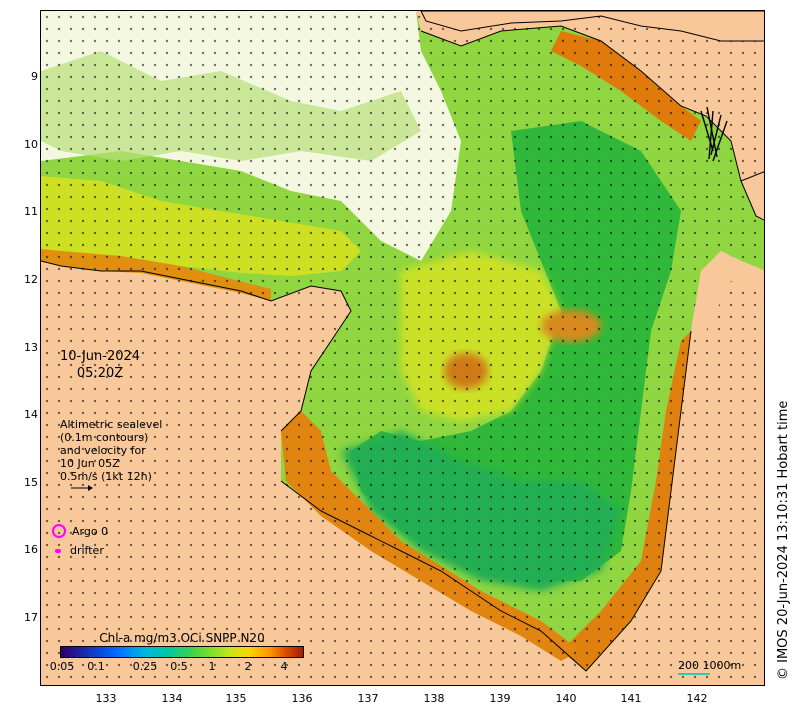 The width and height of the screenshot is (792, 716). Describe the element at coordinates (783, 540) in the screenshot. I see `copyright-text: © IMOS 20-Jun-2024 13:10:31 Hobart time` at that location.